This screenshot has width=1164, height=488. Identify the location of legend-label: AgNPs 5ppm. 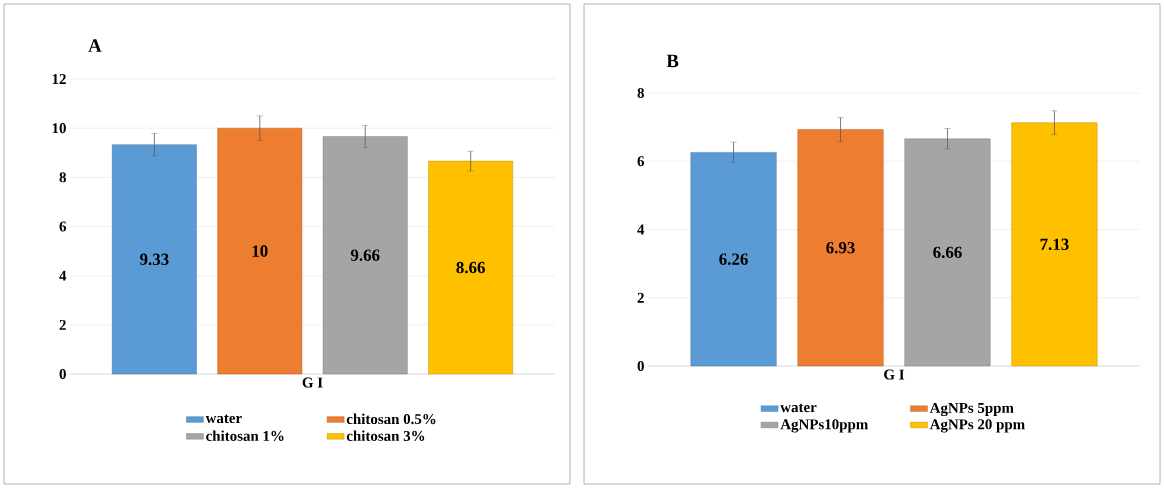
(971, 409).